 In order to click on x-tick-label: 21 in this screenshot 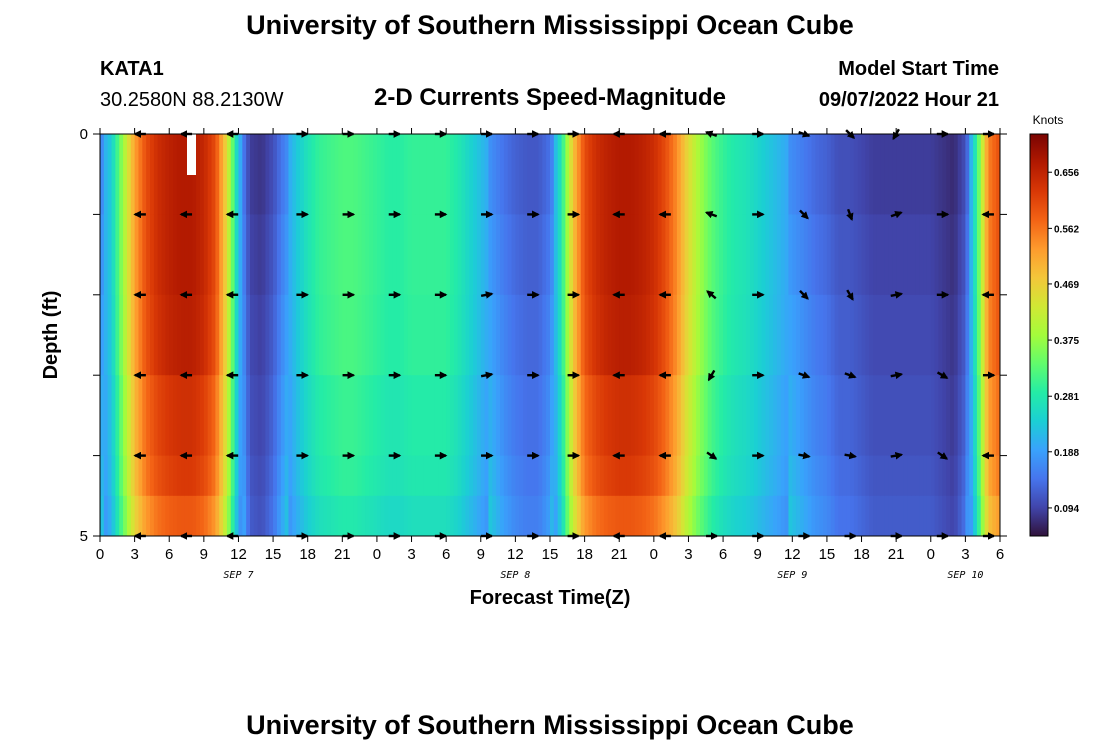, I will do `click(896, 554)`.